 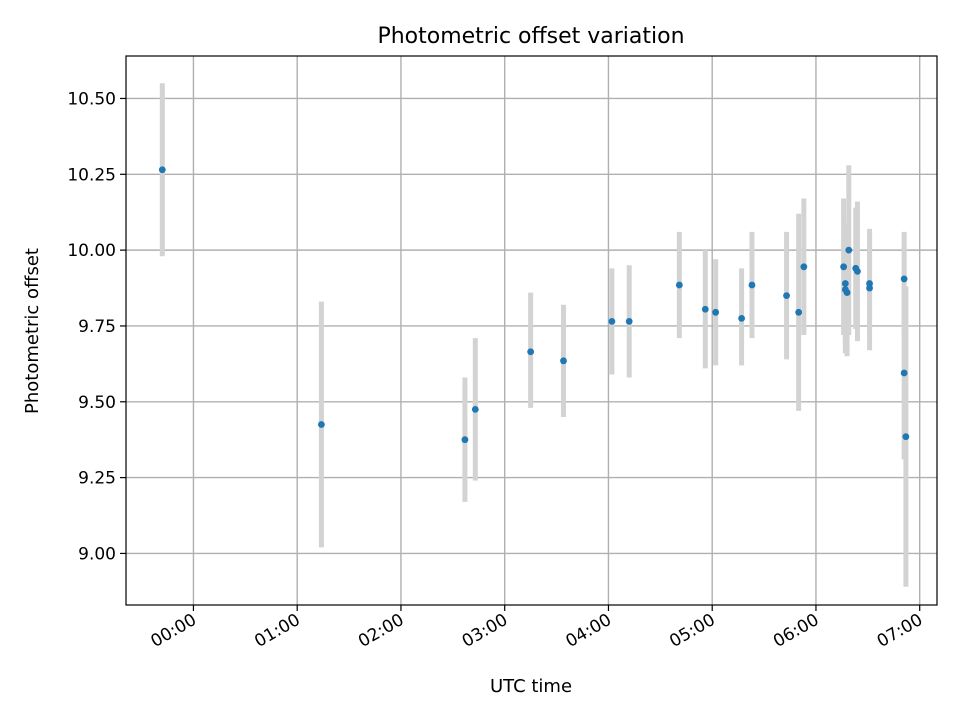 I want to click on y-tick-label: 9.25, so click(x=97, y=479).